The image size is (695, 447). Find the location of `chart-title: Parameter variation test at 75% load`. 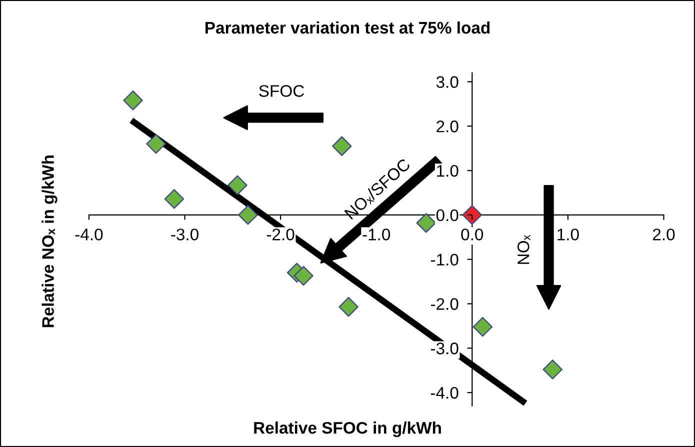

chart-title: Parameter variation test at 75% load is located at coordinates (348, 27).